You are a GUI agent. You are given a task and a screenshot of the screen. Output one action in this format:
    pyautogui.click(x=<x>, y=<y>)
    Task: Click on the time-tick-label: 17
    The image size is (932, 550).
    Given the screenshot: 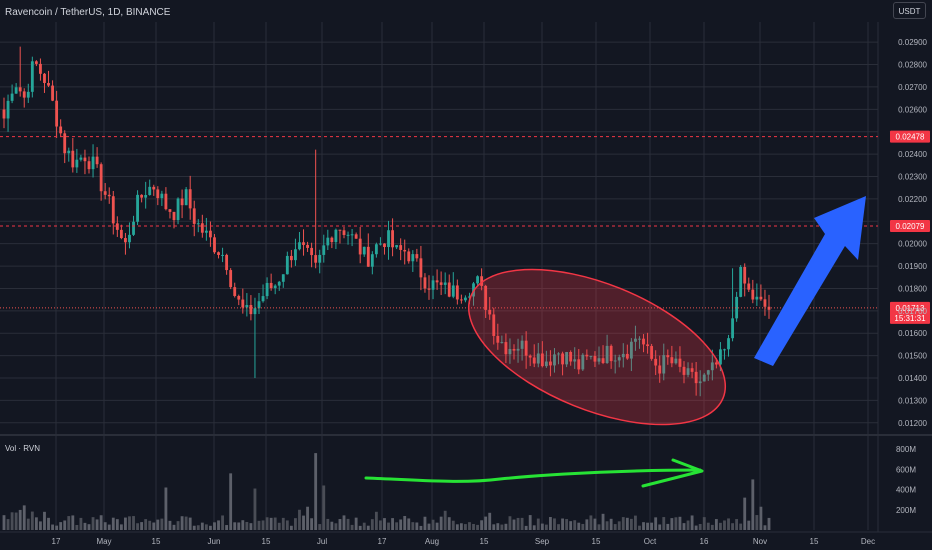 What is the action you would take?
    pyautogui.click(x=382, y=541)
    